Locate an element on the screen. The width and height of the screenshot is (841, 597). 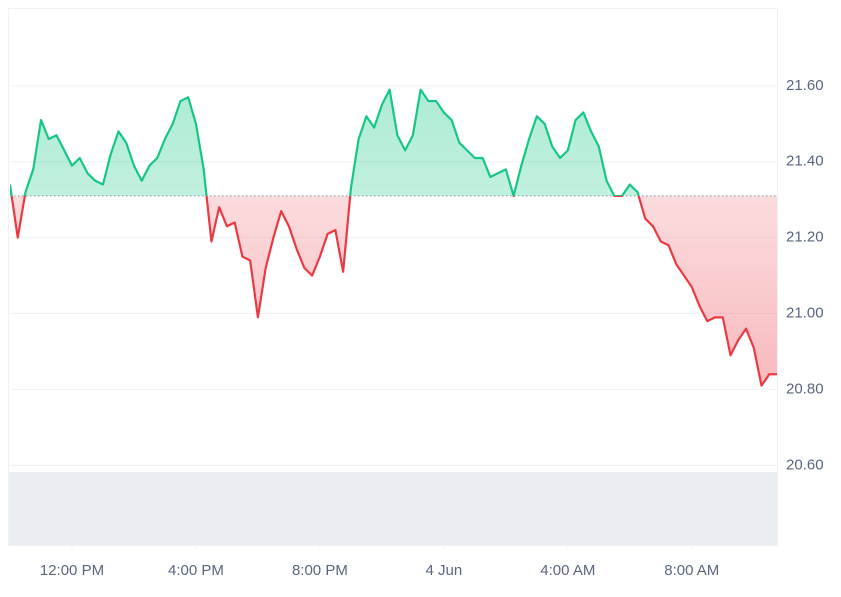
x-tick-label: 12:00 PM is located at coordinates (72, 570).